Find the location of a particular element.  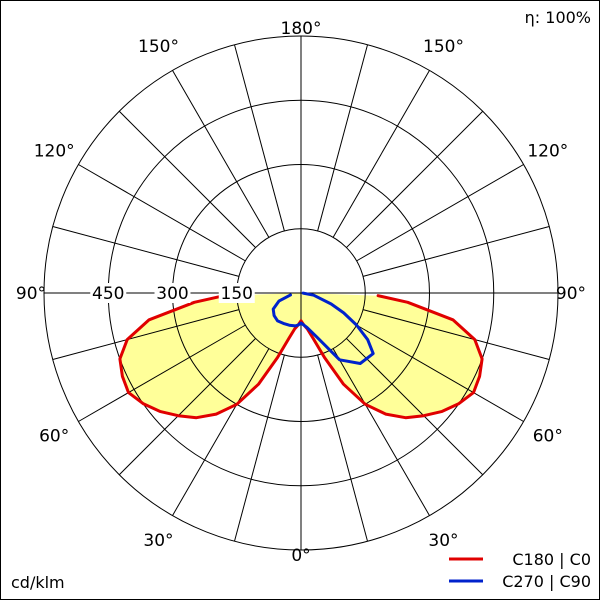

angle-label-30-right: 30° is located at coordinates (443, 541).